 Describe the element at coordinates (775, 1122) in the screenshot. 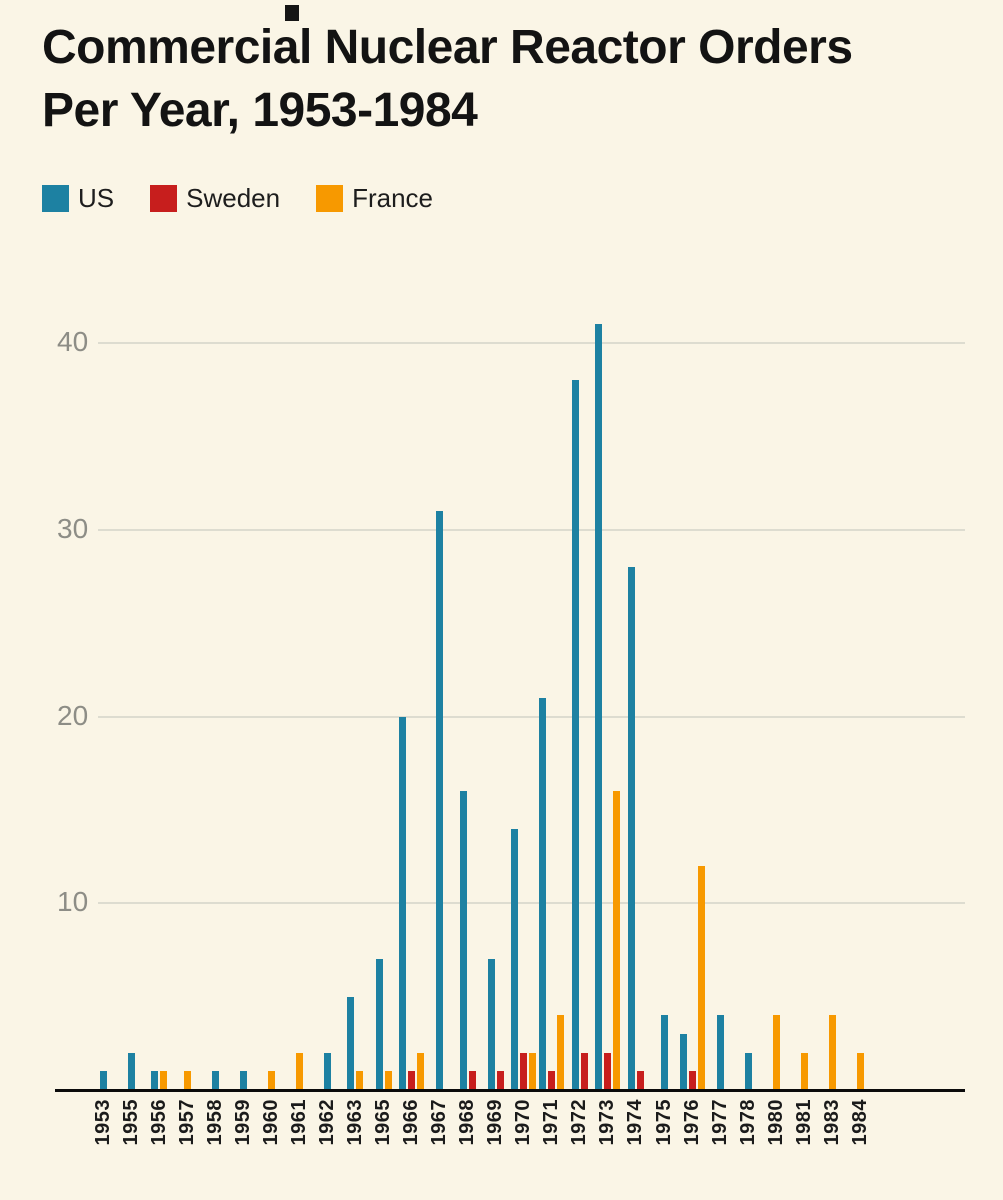

I see `x-axis-label-1980: 1980` at that location.